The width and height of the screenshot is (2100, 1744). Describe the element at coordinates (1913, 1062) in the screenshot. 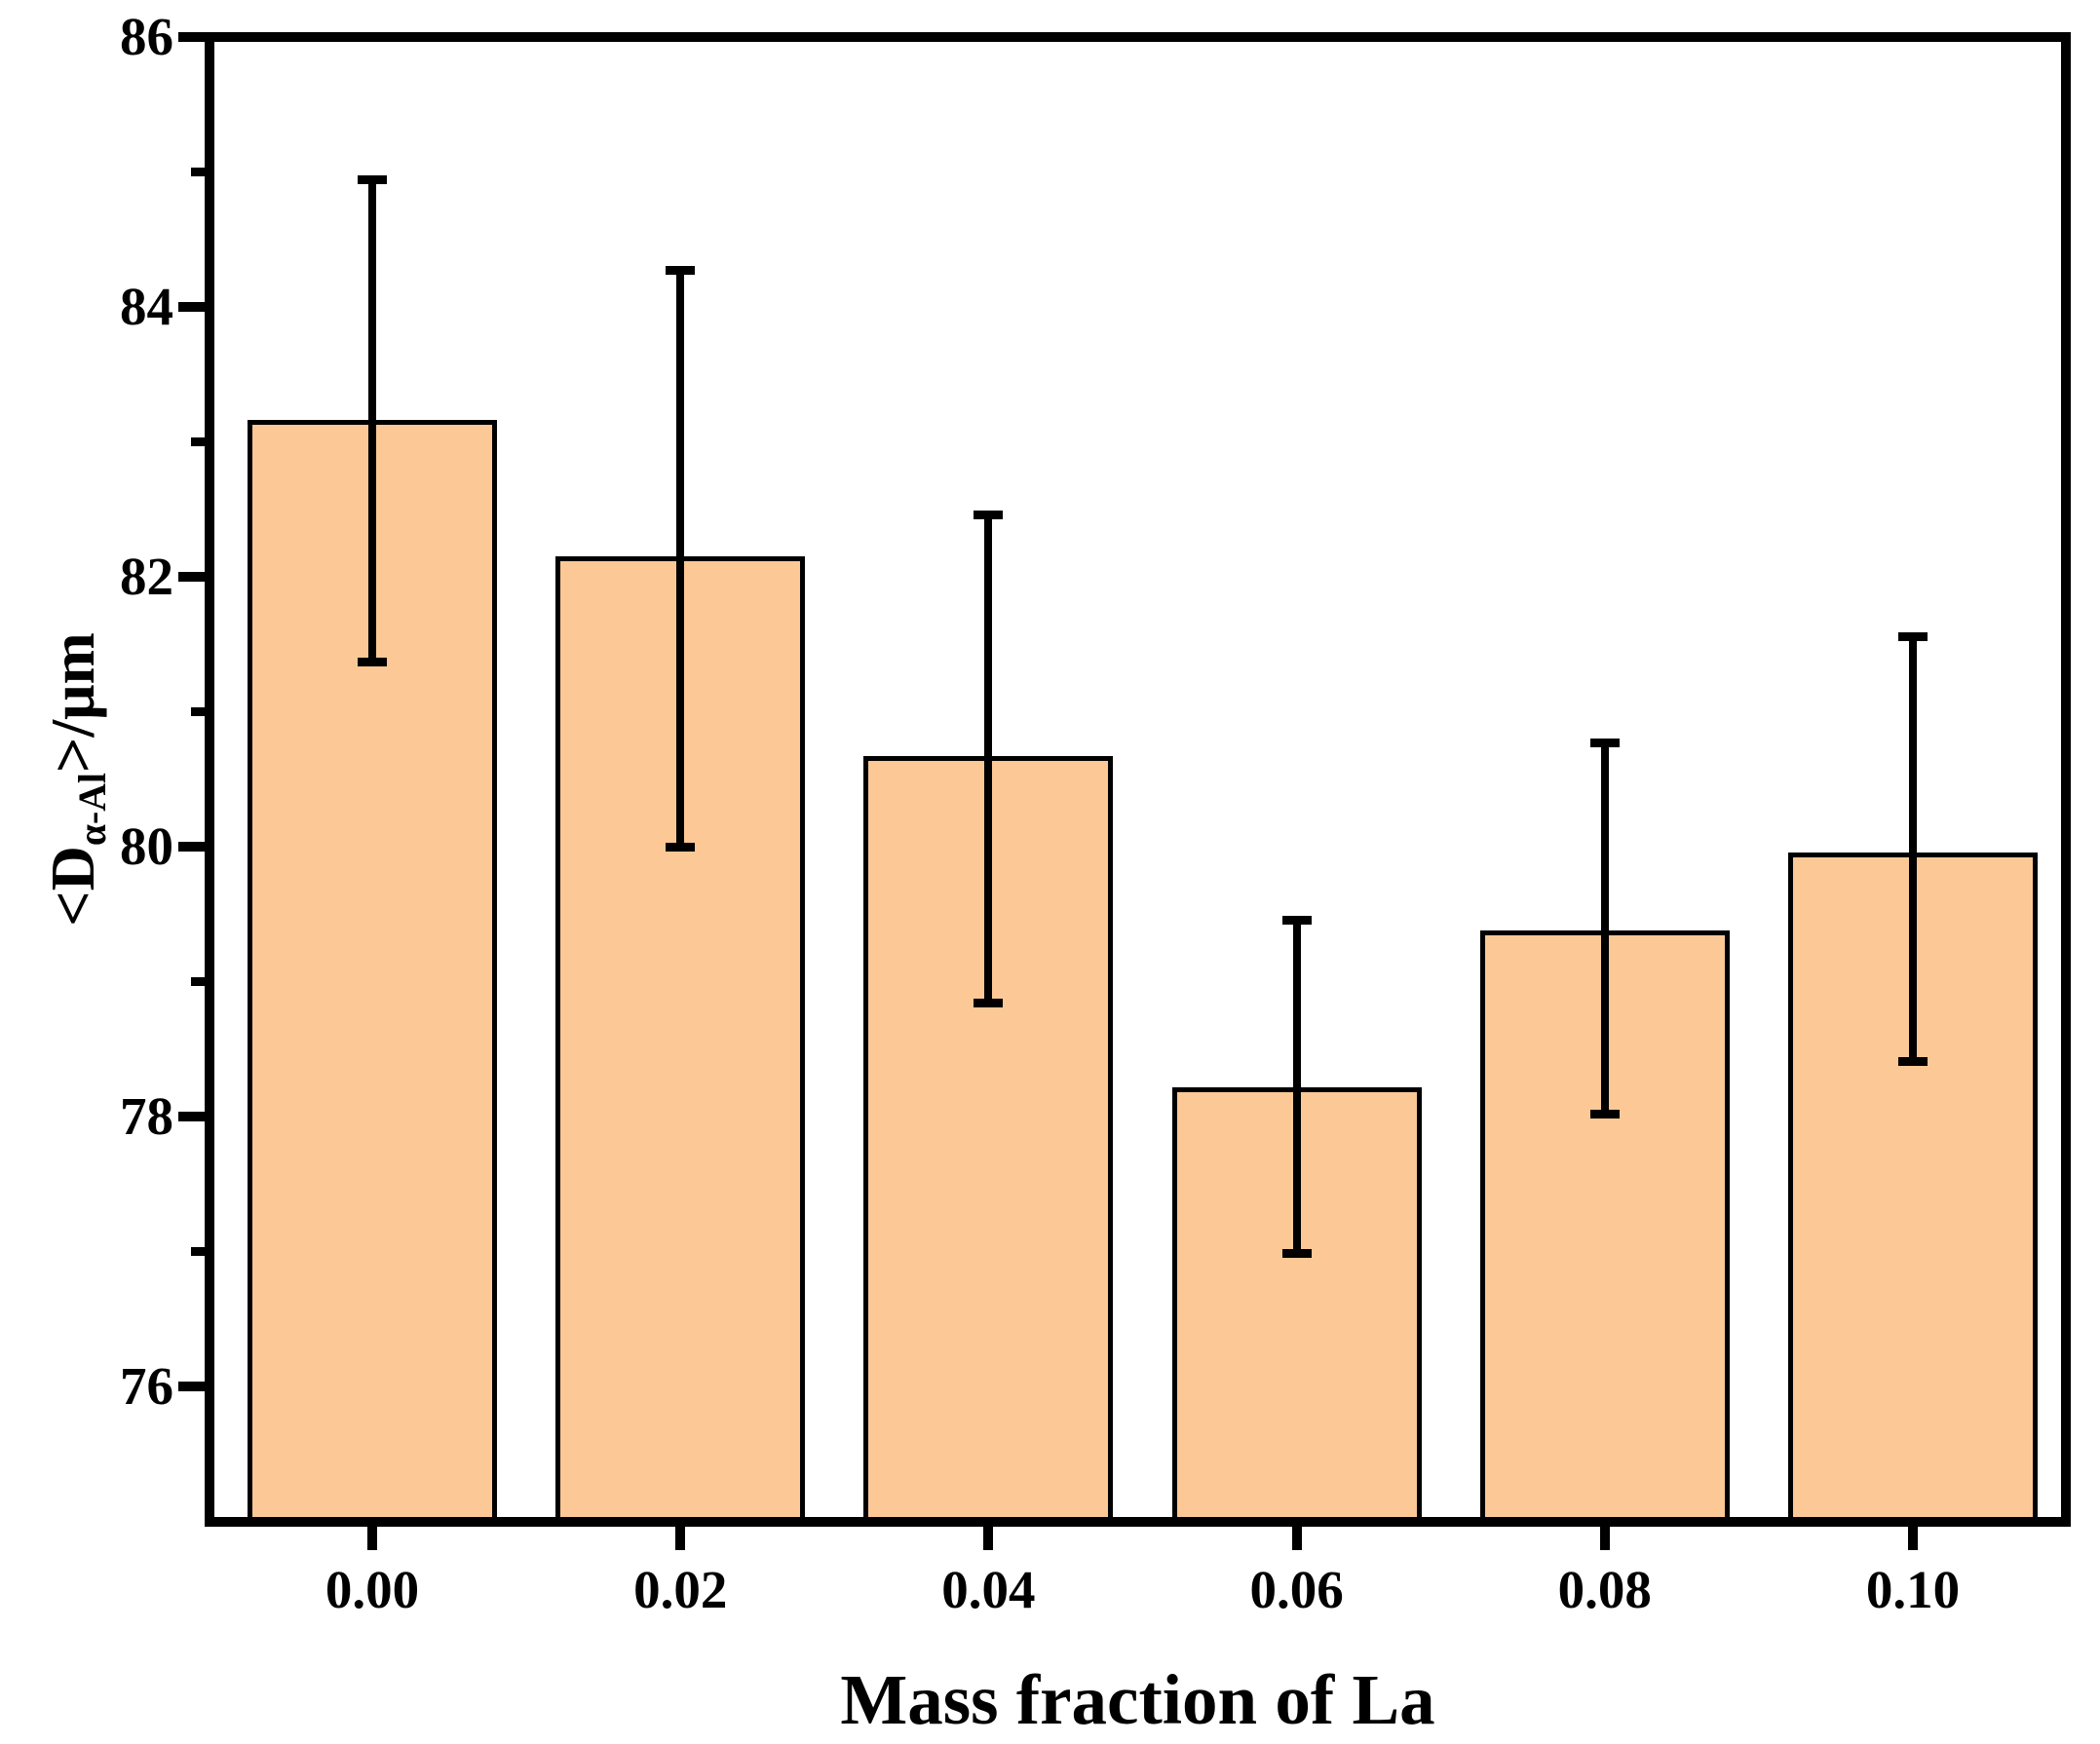

I see `error-bar-lower-cap-0.10` at that location.